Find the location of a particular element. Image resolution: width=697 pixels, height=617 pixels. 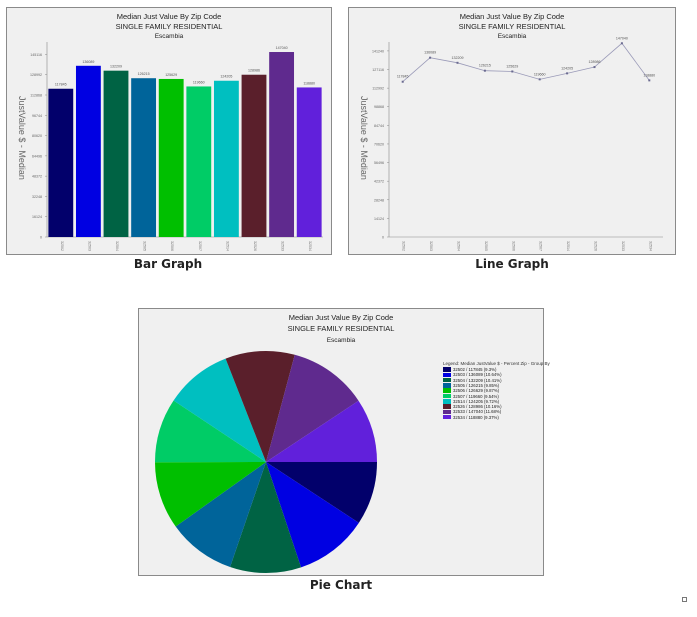

legend-item: 32506 / 126629 (9.87%) is located at coordinates (471, 390).